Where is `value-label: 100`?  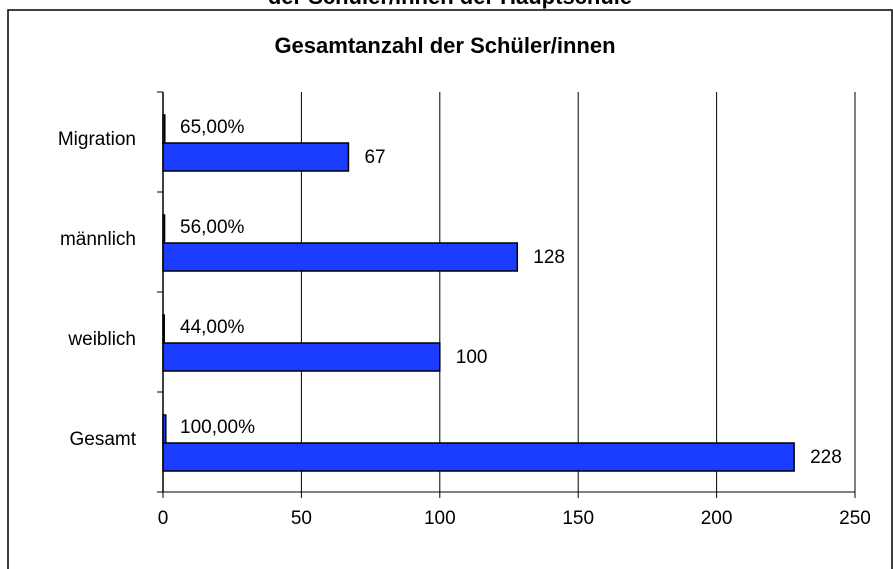
value-label: 100 is located at coordinates (472, 357).